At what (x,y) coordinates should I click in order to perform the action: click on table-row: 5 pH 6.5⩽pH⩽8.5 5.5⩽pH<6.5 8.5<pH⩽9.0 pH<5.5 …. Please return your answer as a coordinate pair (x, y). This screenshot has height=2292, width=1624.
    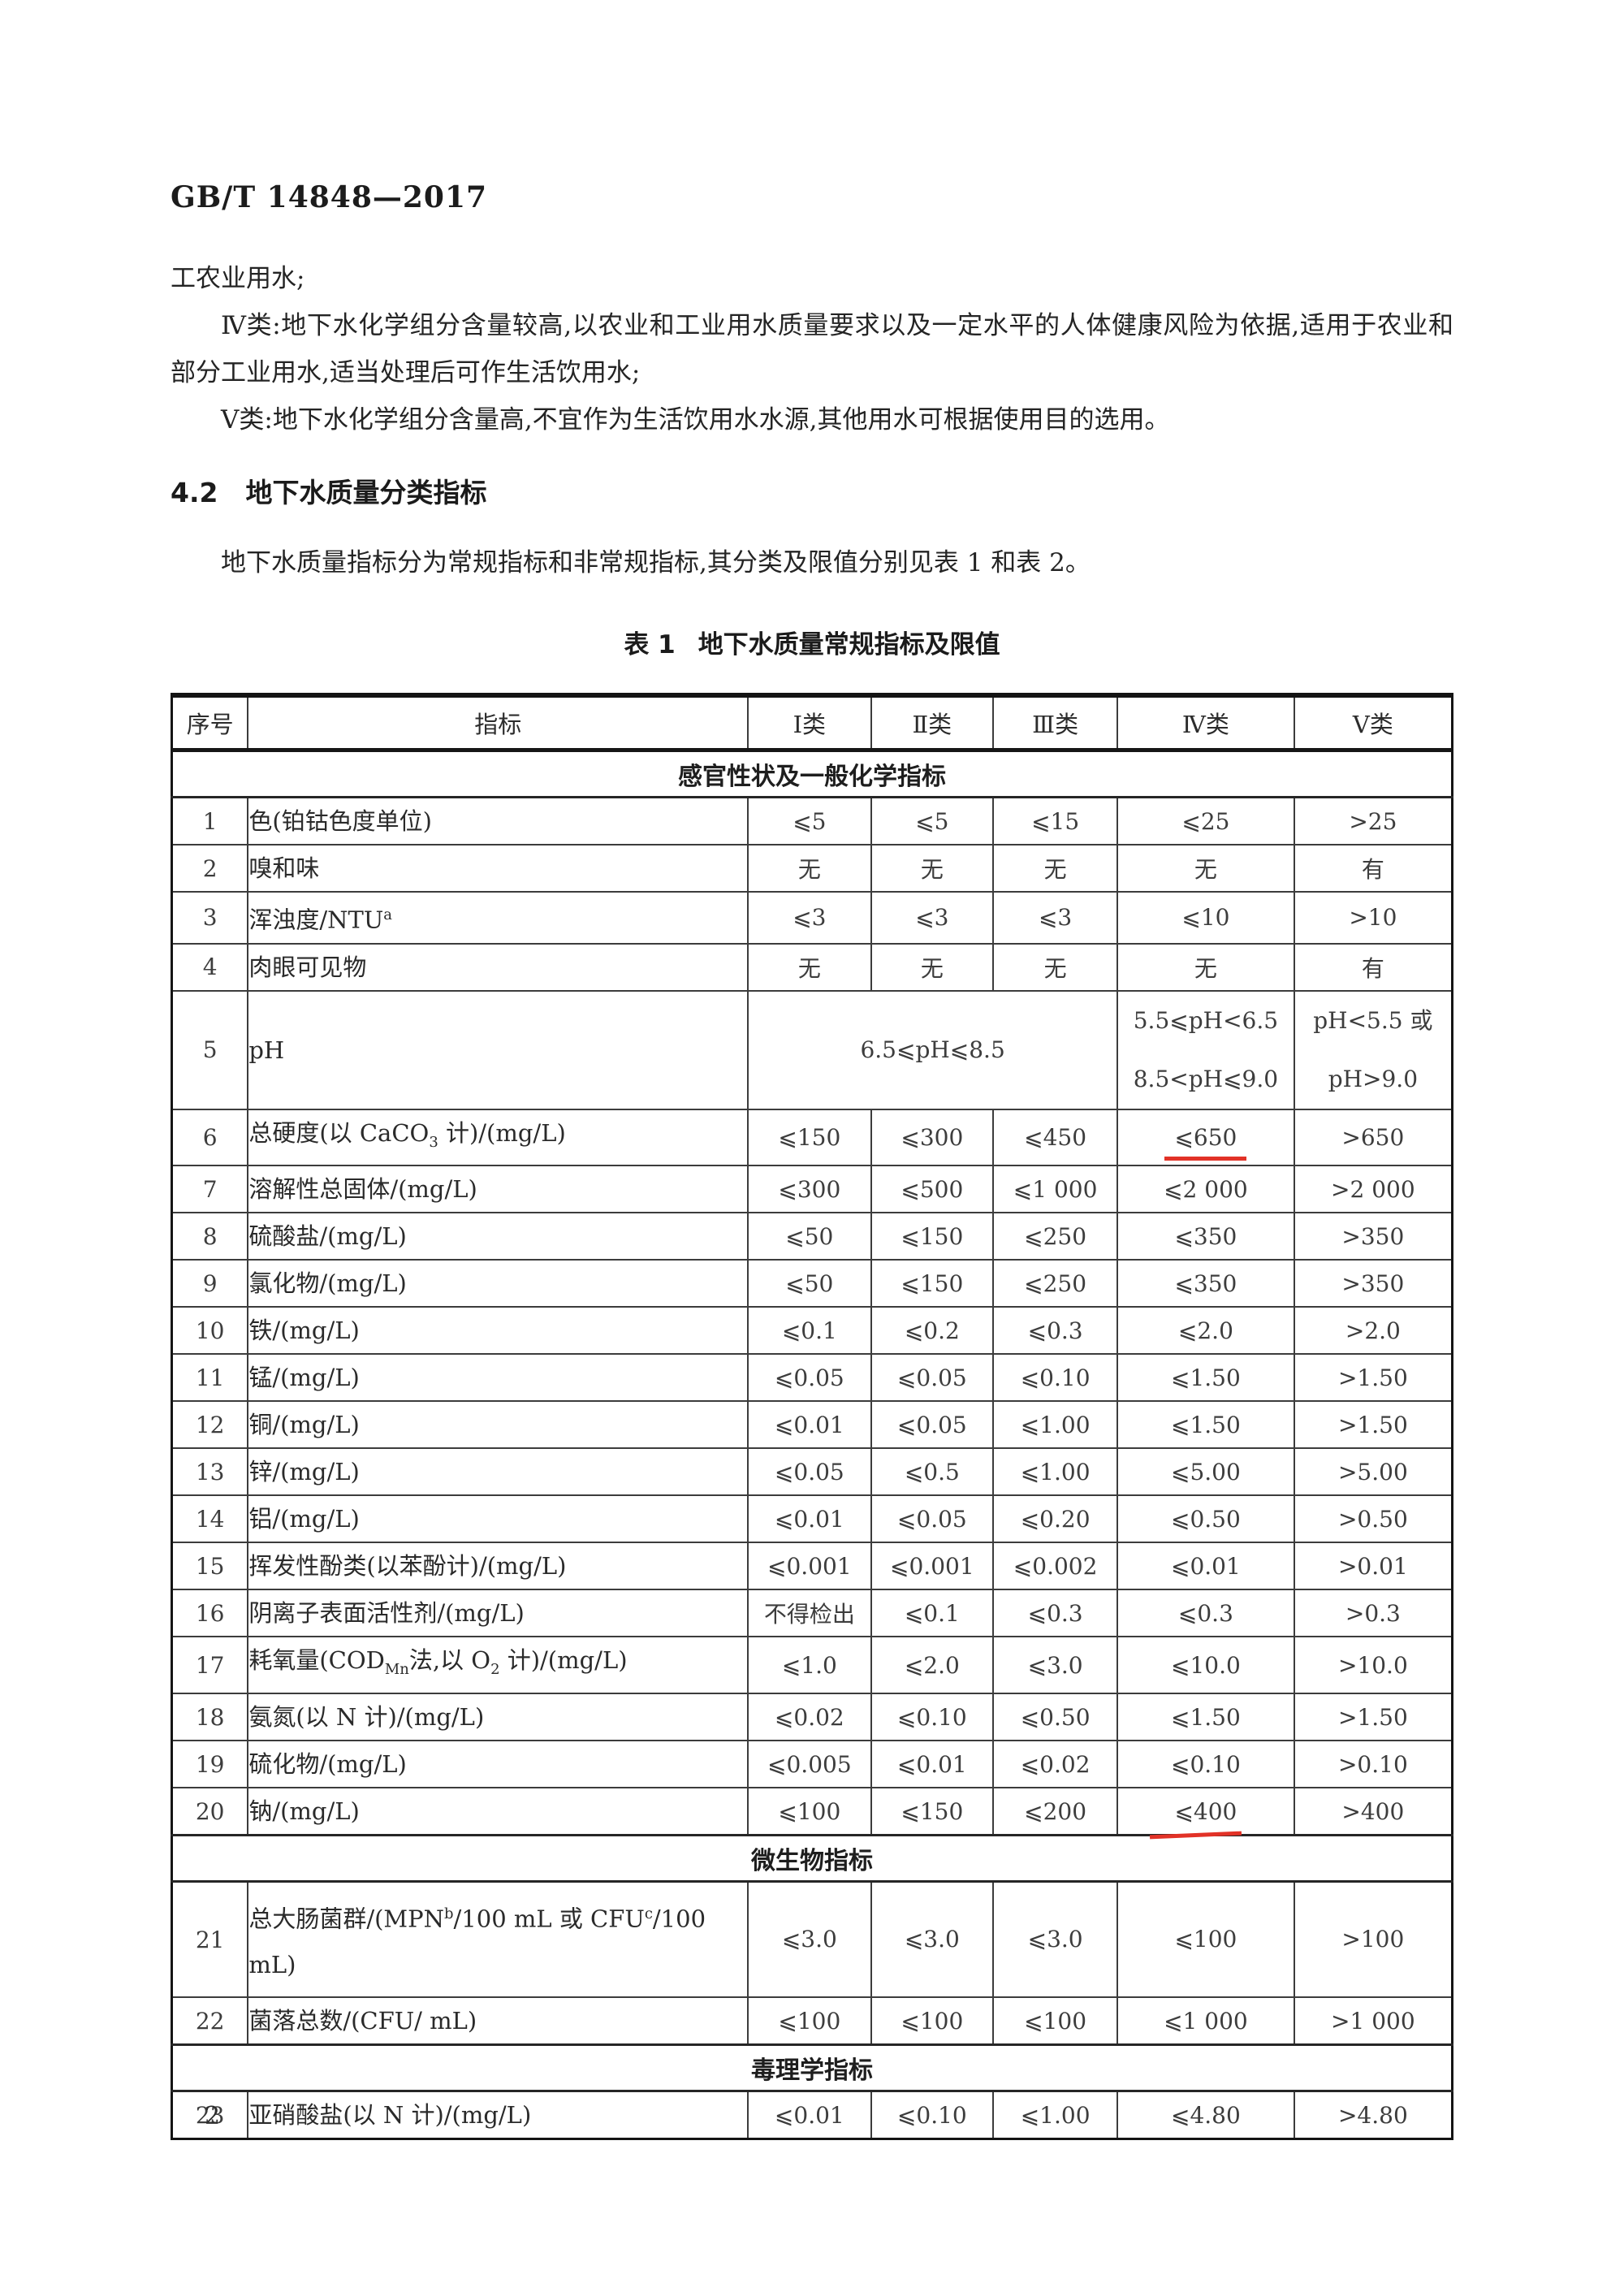
    Looking at the image, I should click on (812, 1049).